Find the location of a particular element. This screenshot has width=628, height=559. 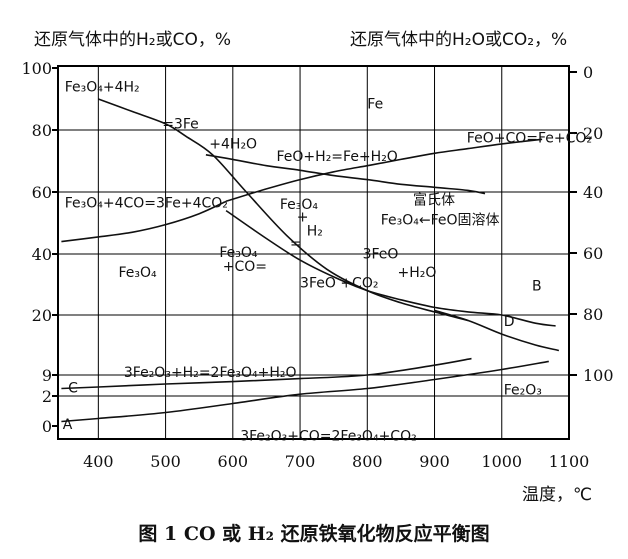

figure-caption: 图 1 CO 或 H₂ 还原铁氧化物反应平衡图 is located at coordinates (314, 534).